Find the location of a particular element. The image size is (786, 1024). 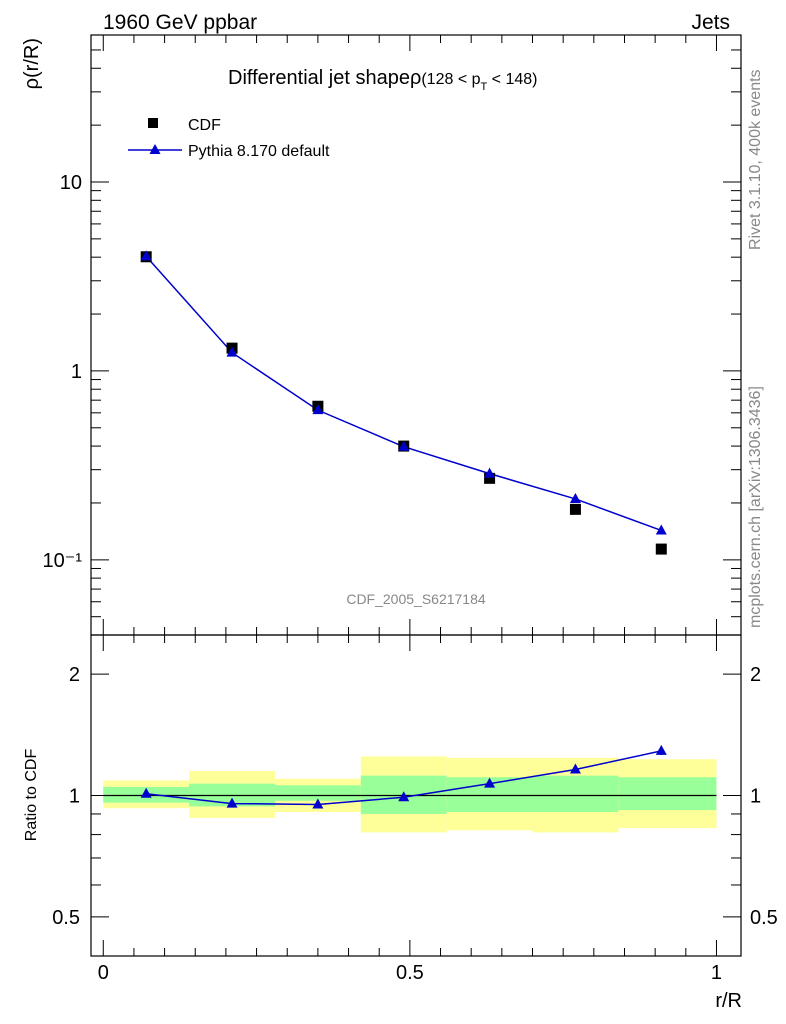

legend-mc-marker is located at coordinates (155, 149).